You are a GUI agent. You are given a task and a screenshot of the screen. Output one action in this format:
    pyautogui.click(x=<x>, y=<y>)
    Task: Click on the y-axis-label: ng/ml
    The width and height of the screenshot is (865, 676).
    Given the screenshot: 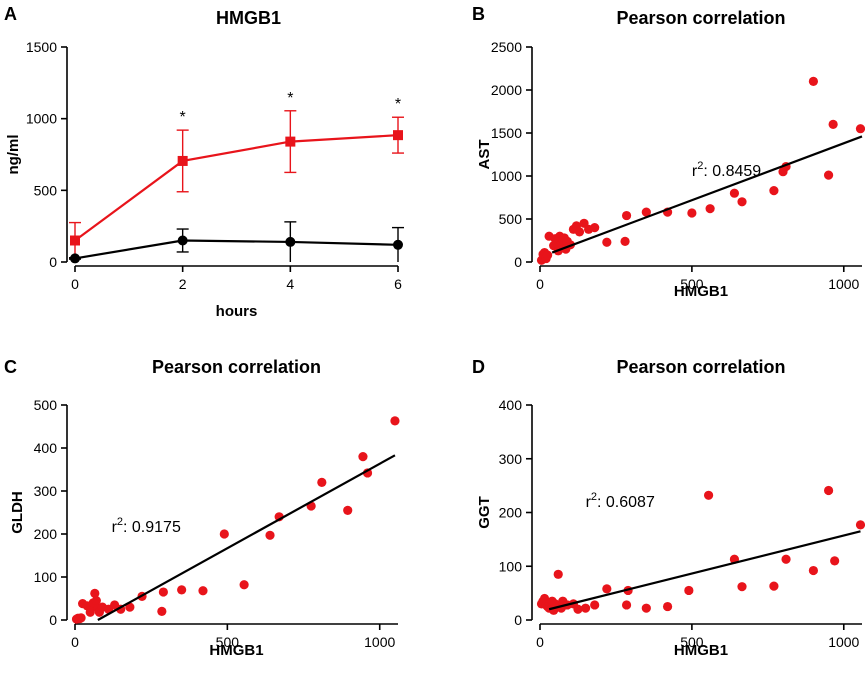 What is the action you would take?
    pyautogui.click(x=13, y=155)
    